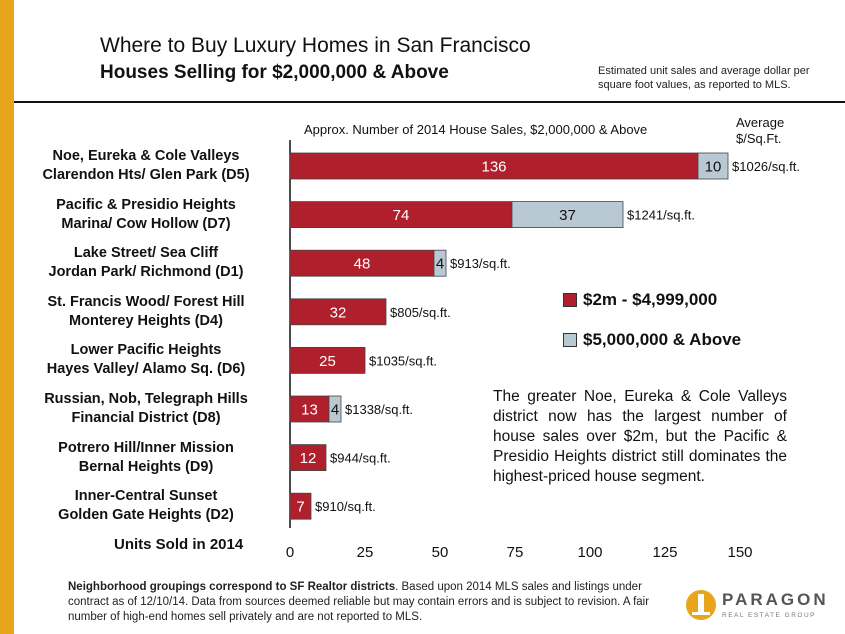 The height and width of the screenshot is (634, 845). Describe the element at coordinates (146, 320) in the screenshot. I see `category-line-2: Monterey Heights (D4)` at that location.